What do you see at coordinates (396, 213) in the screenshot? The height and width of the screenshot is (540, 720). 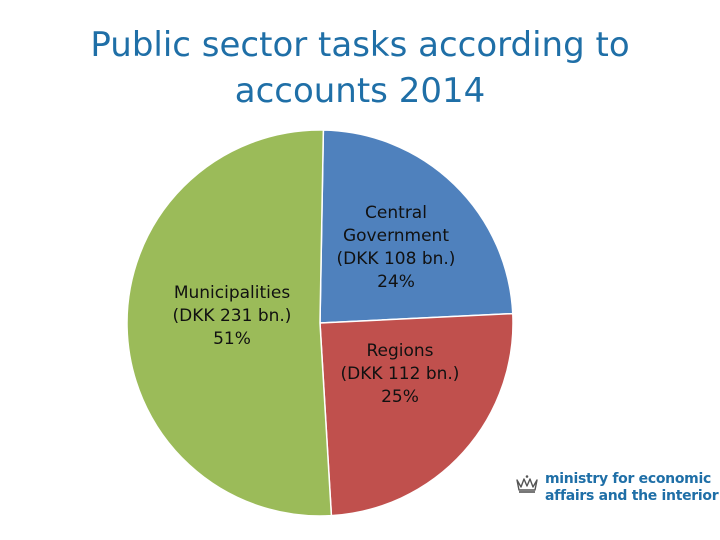 I see `slice-label-line: Central` at bounding box center [396, 213].